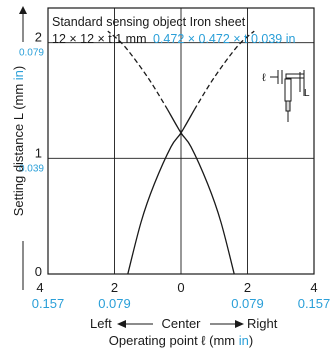 This screenshot has height=354, width=334. I want to click on y-tick-label-inch: 0.039, so click(31, 168).